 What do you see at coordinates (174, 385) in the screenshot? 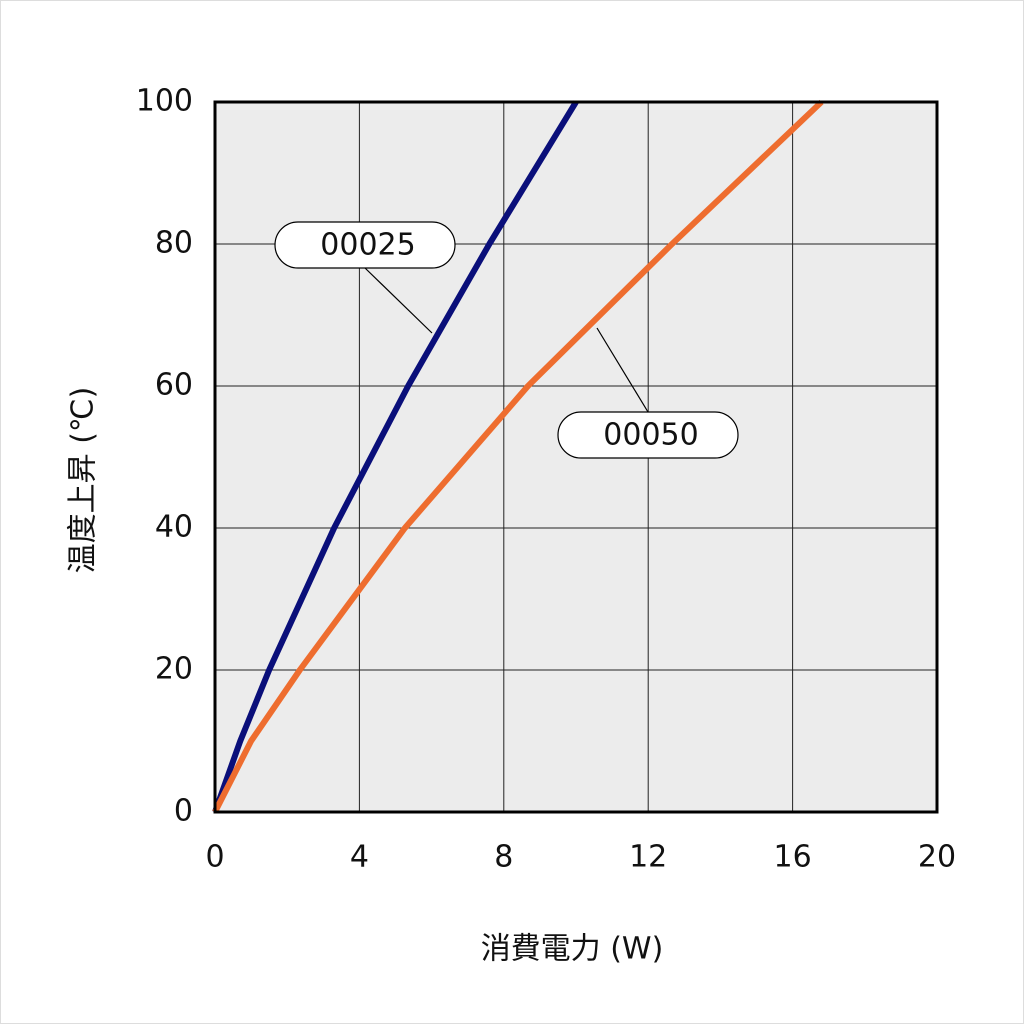
I see `y-tick-label: 60` at bounding box center [174, 385].